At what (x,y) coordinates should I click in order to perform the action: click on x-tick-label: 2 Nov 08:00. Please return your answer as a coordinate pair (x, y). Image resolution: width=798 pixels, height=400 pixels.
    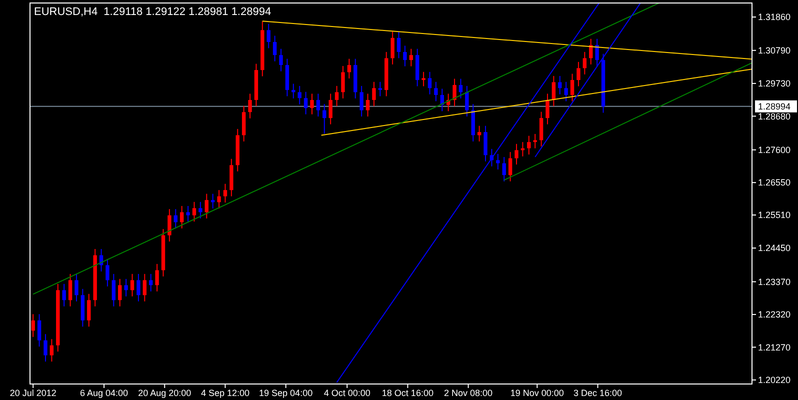
    Looking at the image, I should click on (468, 393).